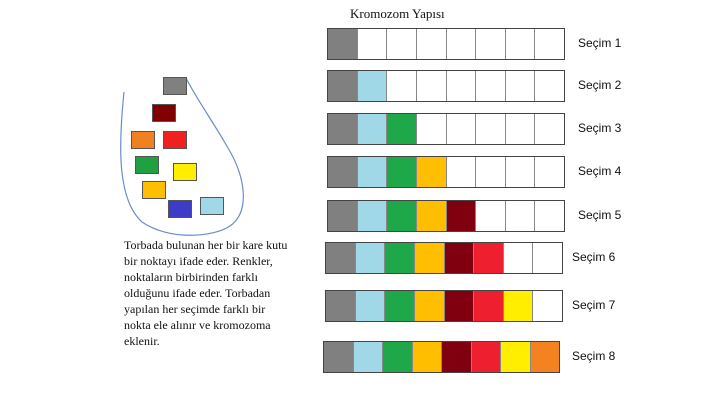 This screenshot has width=702, height=409. I want to click on selection-label: Seçim 5, so click(600, 215).